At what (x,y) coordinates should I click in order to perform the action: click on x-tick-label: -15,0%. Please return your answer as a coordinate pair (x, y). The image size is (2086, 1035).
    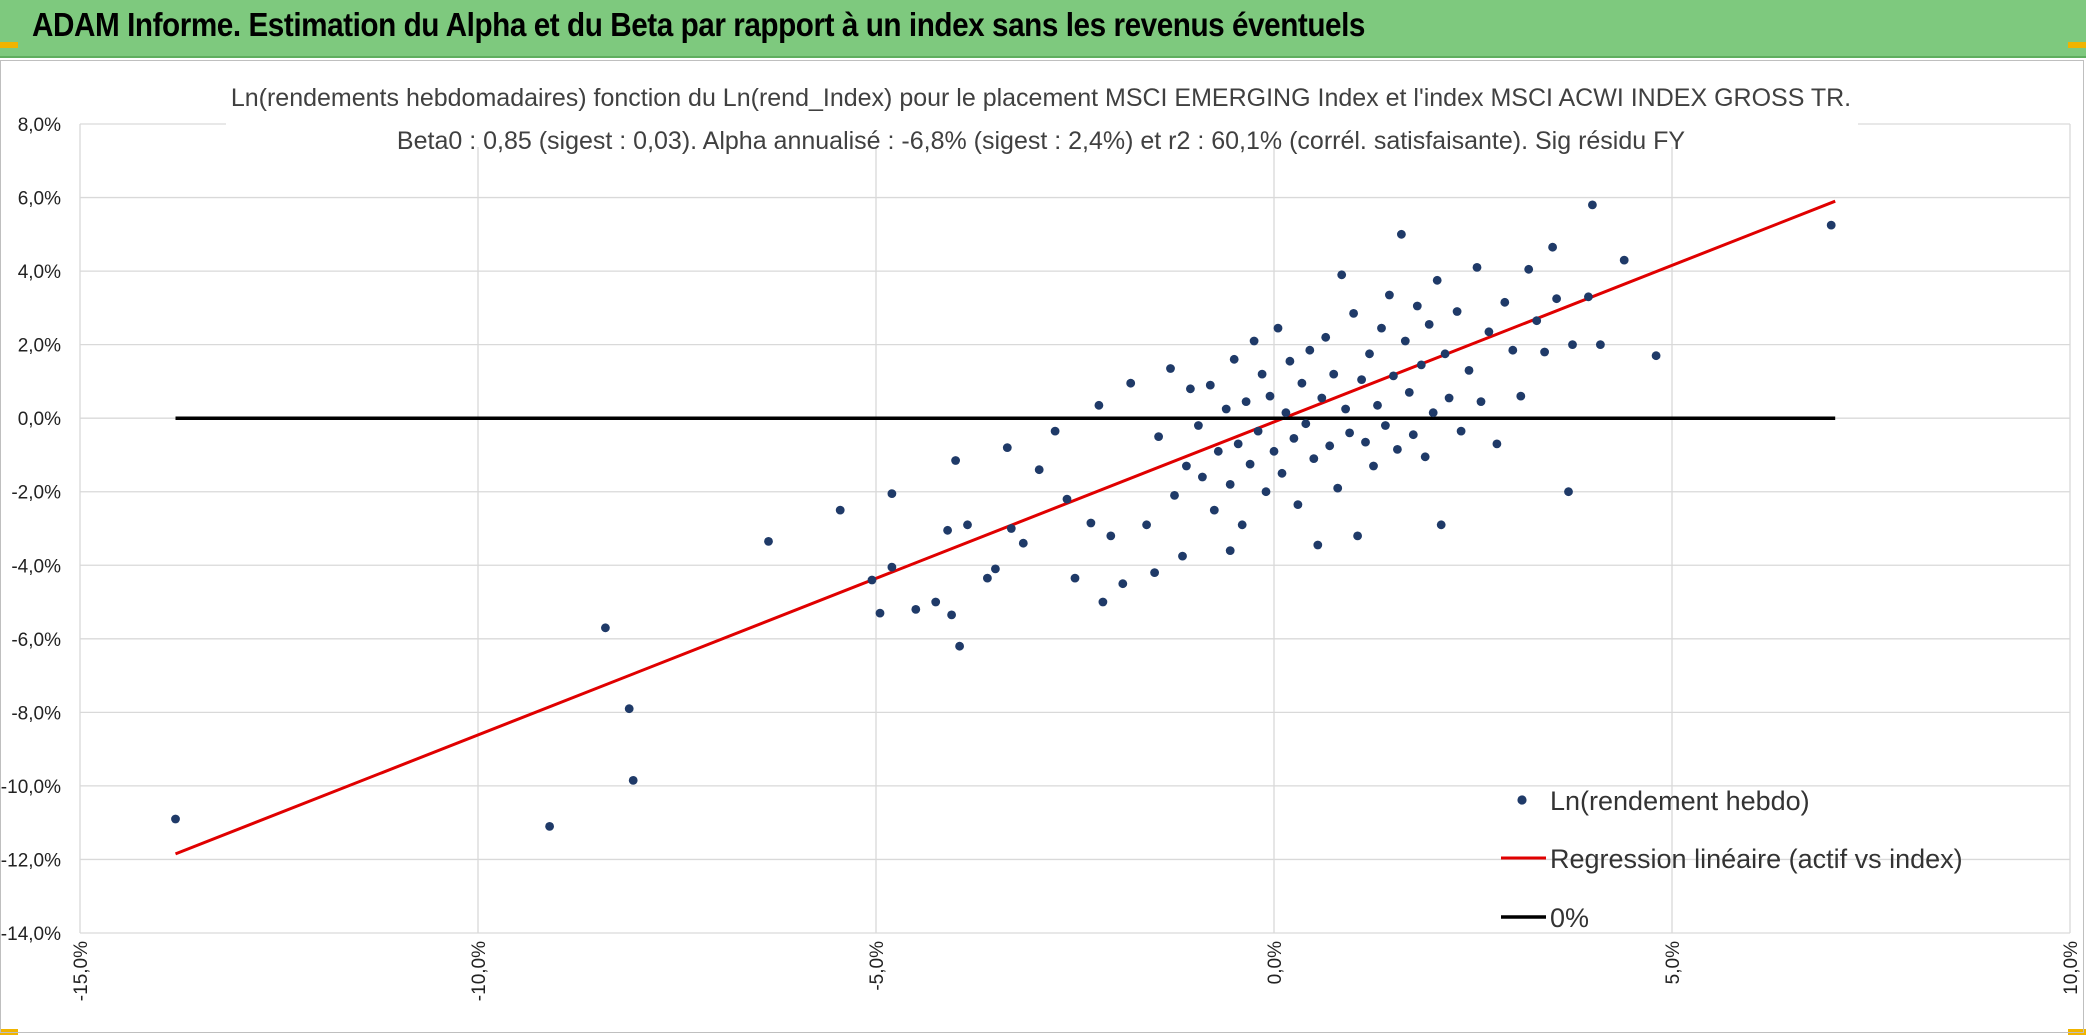
    Looking at the image, I should click on (81, 971).